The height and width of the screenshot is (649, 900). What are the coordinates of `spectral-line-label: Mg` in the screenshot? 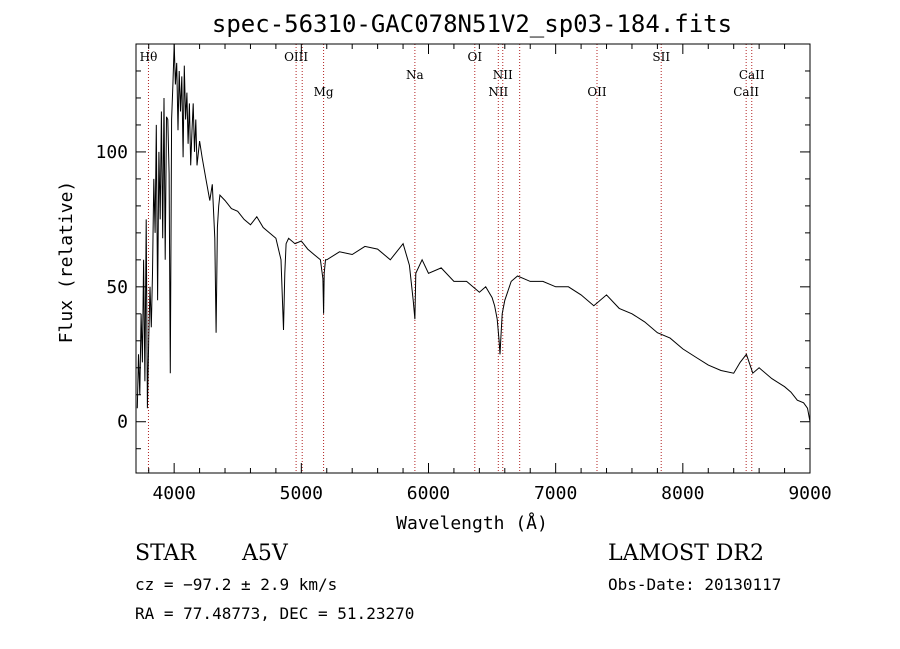 It's located at (324, 92).